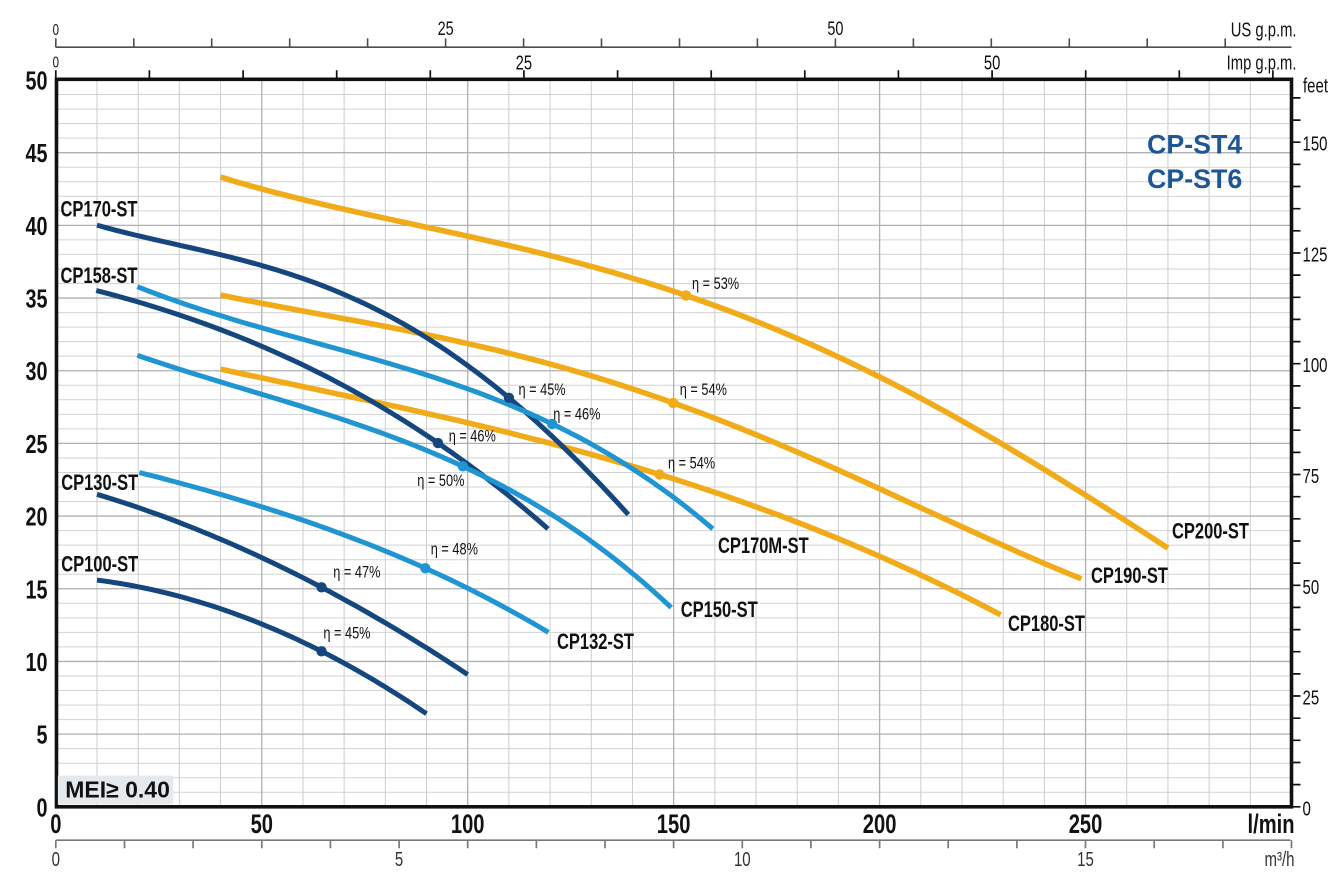 The width and height of the screenshot is (1339, 879). What do you see at coordinates (715, 283) in the screenshot?
I see `svg-text: η = 53%` at bounding box center [715, 283].